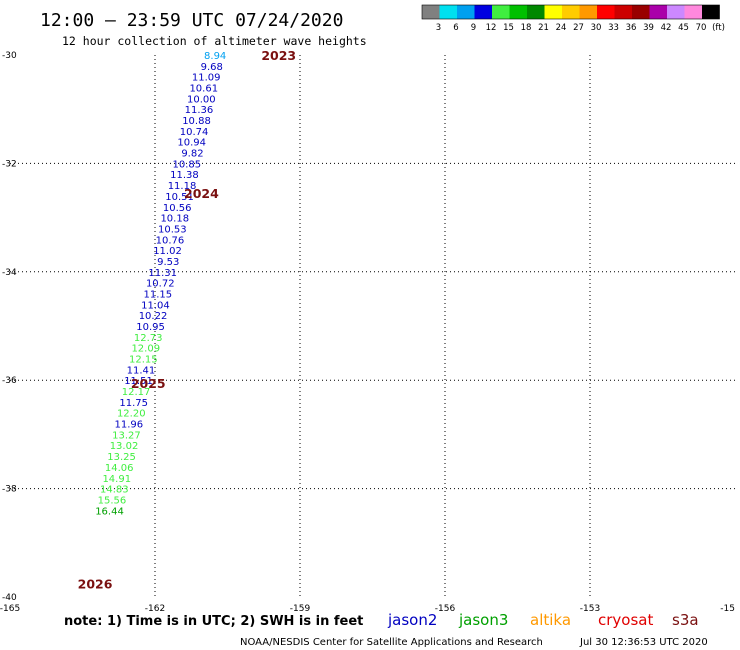 The image size is (740, 650). What do you see at coordinates (543, 28) in the screenshot?
I see `colorbar-label: 21` at bounding box center [543, 28].